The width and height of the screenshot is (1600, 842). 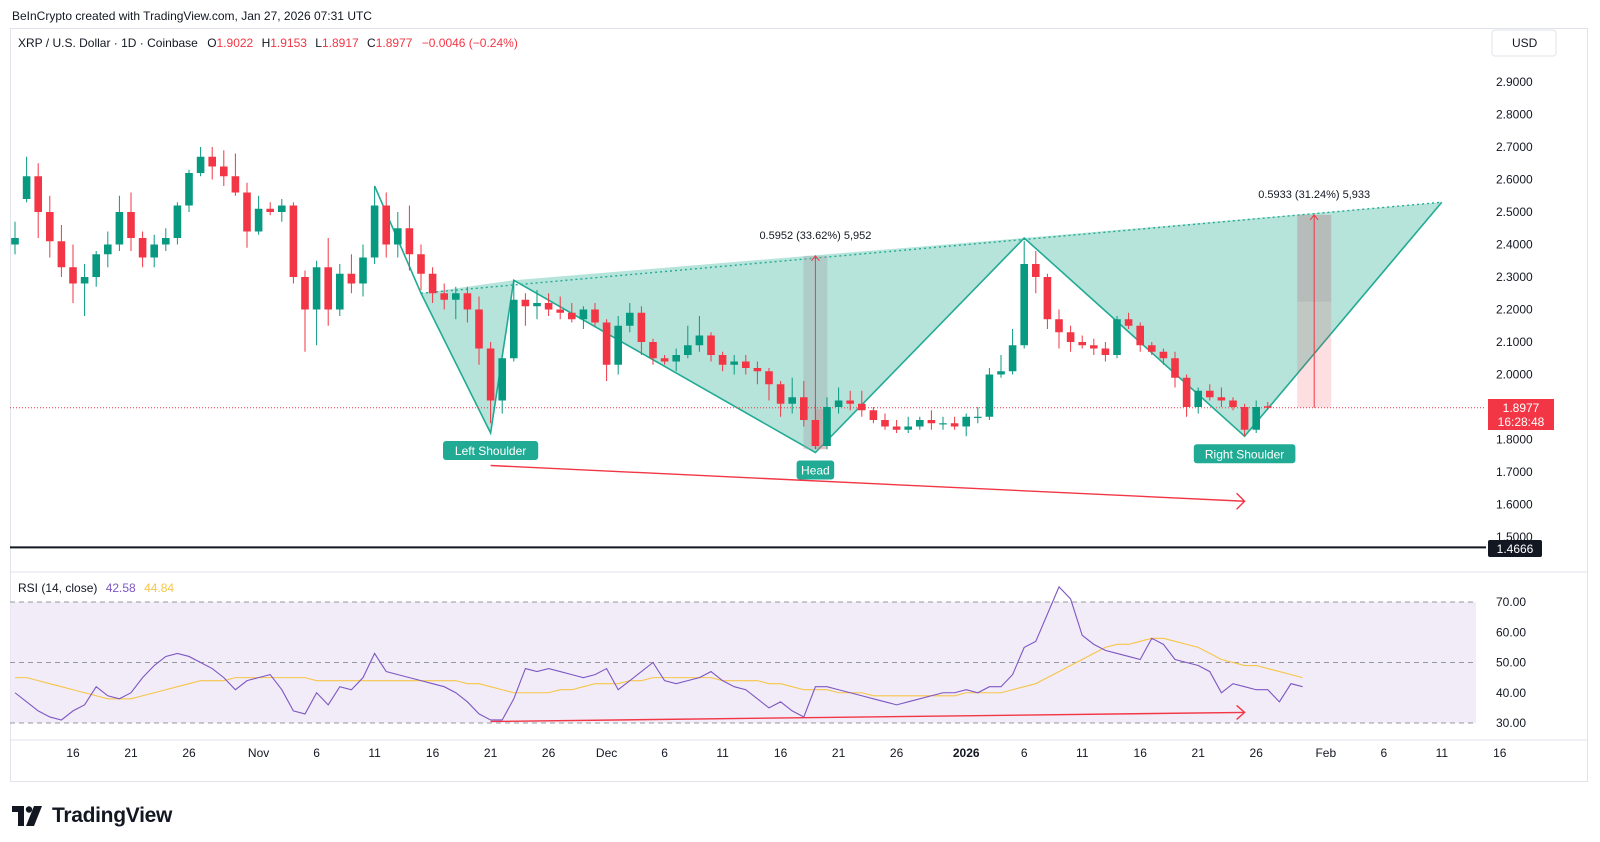 I want to click on pattern-label: Right Shoulder, so click(x=1244, y=454).